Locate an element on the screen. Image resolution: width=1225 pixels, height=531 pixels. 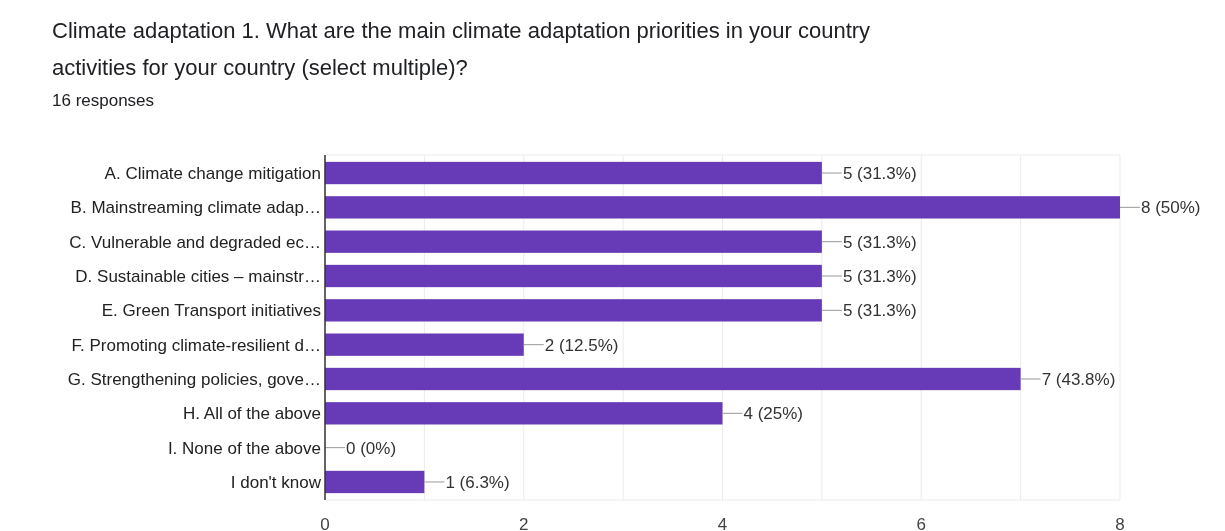
y-tick-label: E. Green Transport initiatives is located at coordinates (211, 311).